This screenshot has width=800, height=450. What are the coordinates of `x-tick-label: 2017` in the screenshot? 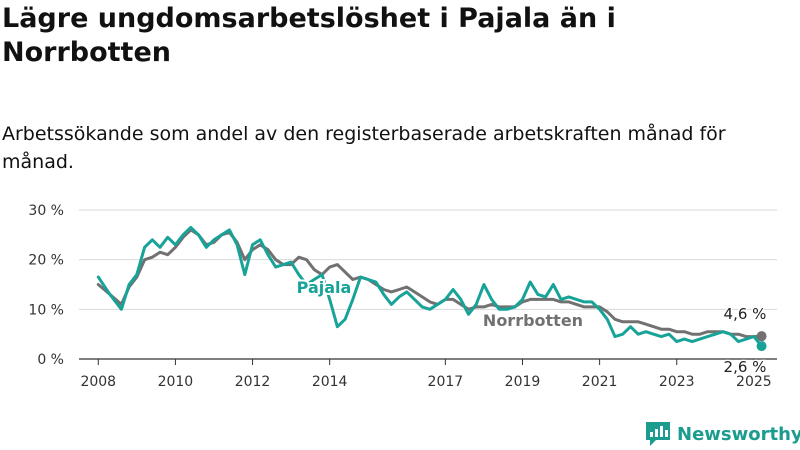 It's located at (446, 382).